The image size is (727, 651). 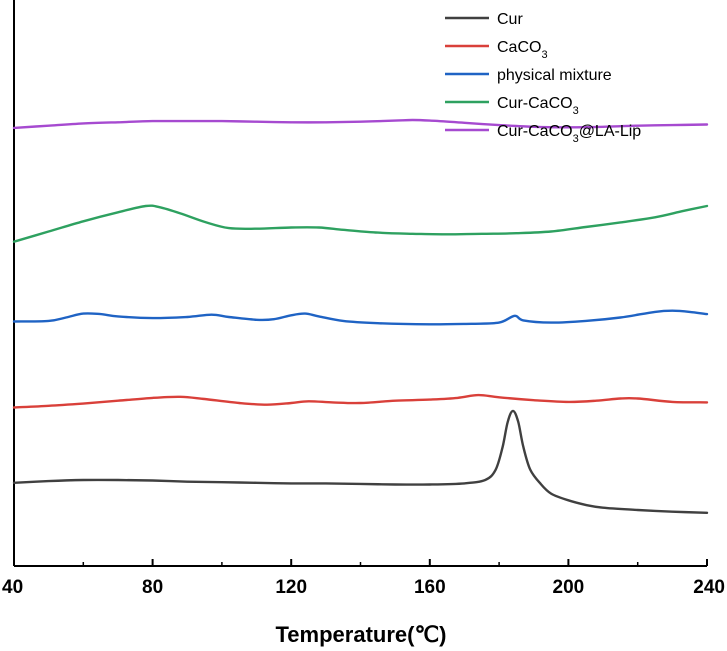 I want to click on legend-item: Cur, so click(x=484, y=19).